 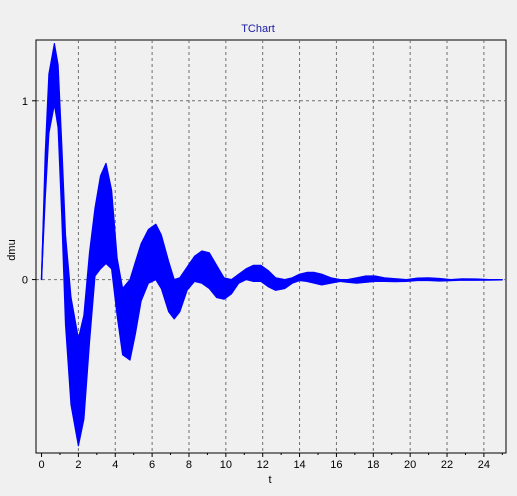 I want to click on x-tick-label: 20, so click(x=410, y=465).